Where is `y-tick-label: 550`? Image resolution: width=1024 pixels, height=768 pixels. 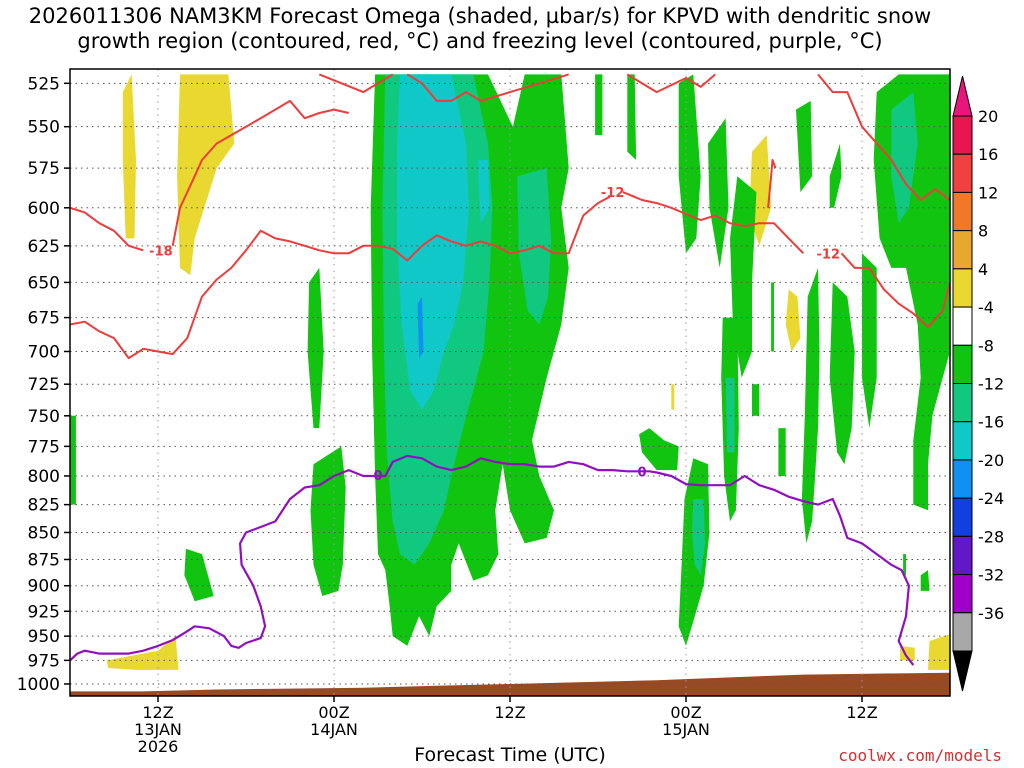
y-tick-label: 550 is located at coordinates (44, 128).